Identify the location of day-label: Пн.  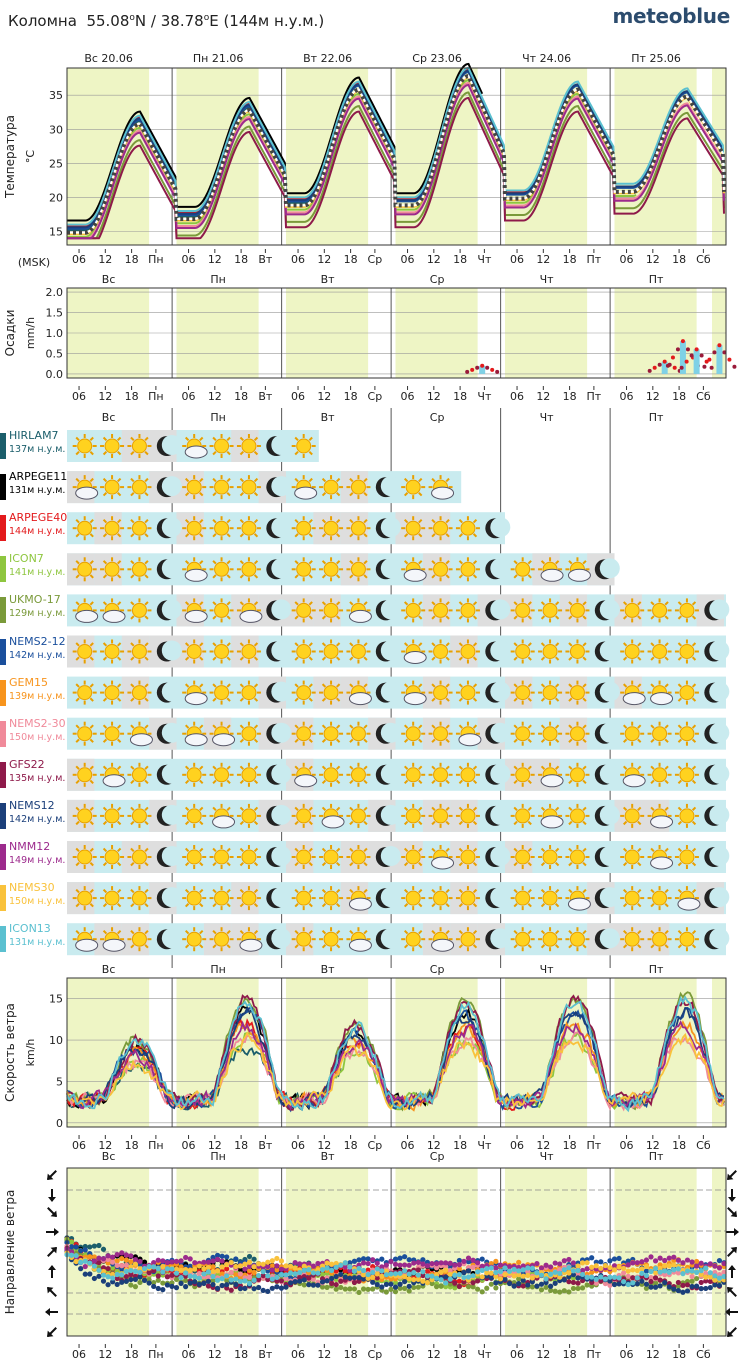
(217, 969).